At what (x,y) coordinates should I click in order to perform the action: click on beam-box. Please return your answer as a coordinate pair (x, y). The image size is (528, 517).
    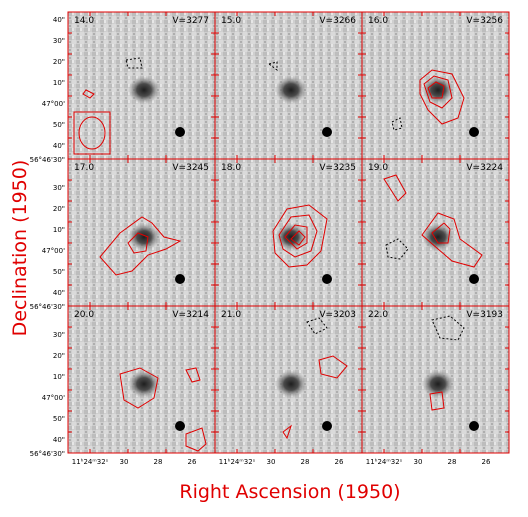
    Looking at the image, I should click on (92, 133).